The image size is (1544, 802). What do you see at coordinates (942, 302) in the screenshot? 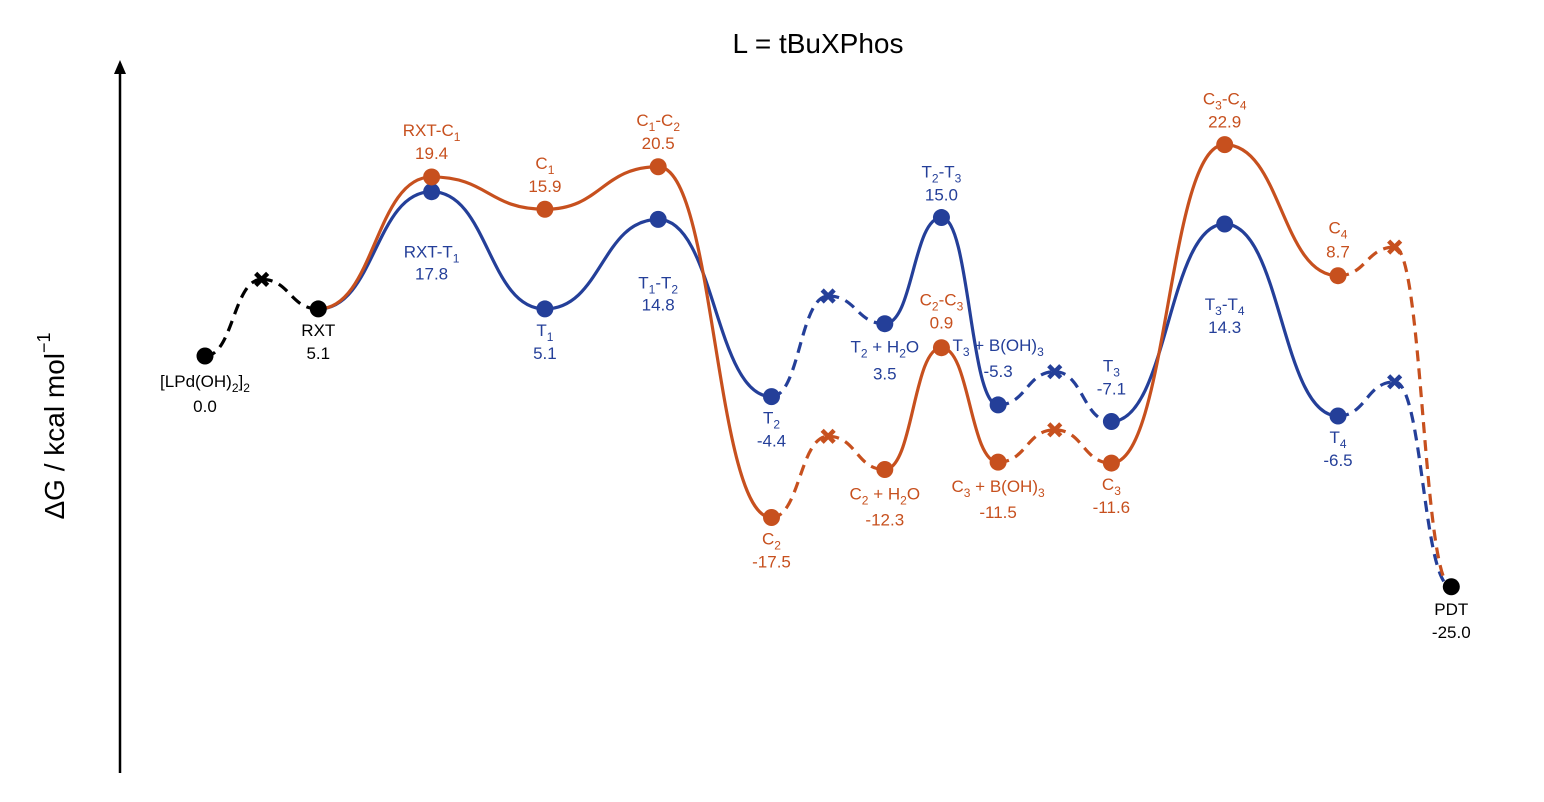
I see `orange-state-label: C2​-C3​` at bounding box center [942, 302].